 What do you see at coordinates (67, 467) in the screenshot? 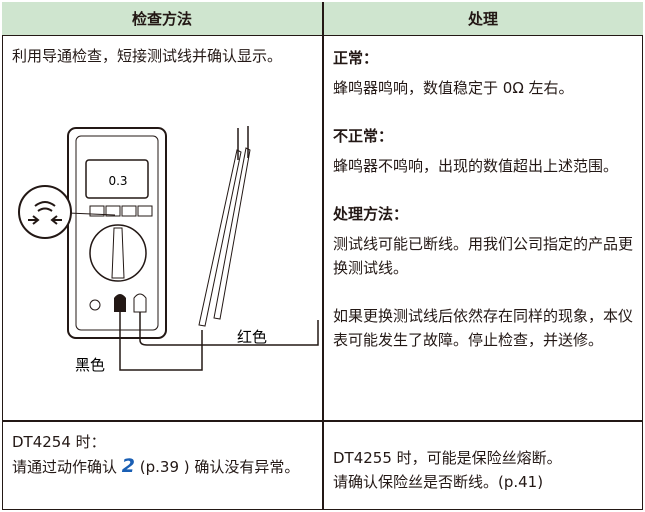
I see `note-text: 请通过动作确认` at bounding box center [67, 467].